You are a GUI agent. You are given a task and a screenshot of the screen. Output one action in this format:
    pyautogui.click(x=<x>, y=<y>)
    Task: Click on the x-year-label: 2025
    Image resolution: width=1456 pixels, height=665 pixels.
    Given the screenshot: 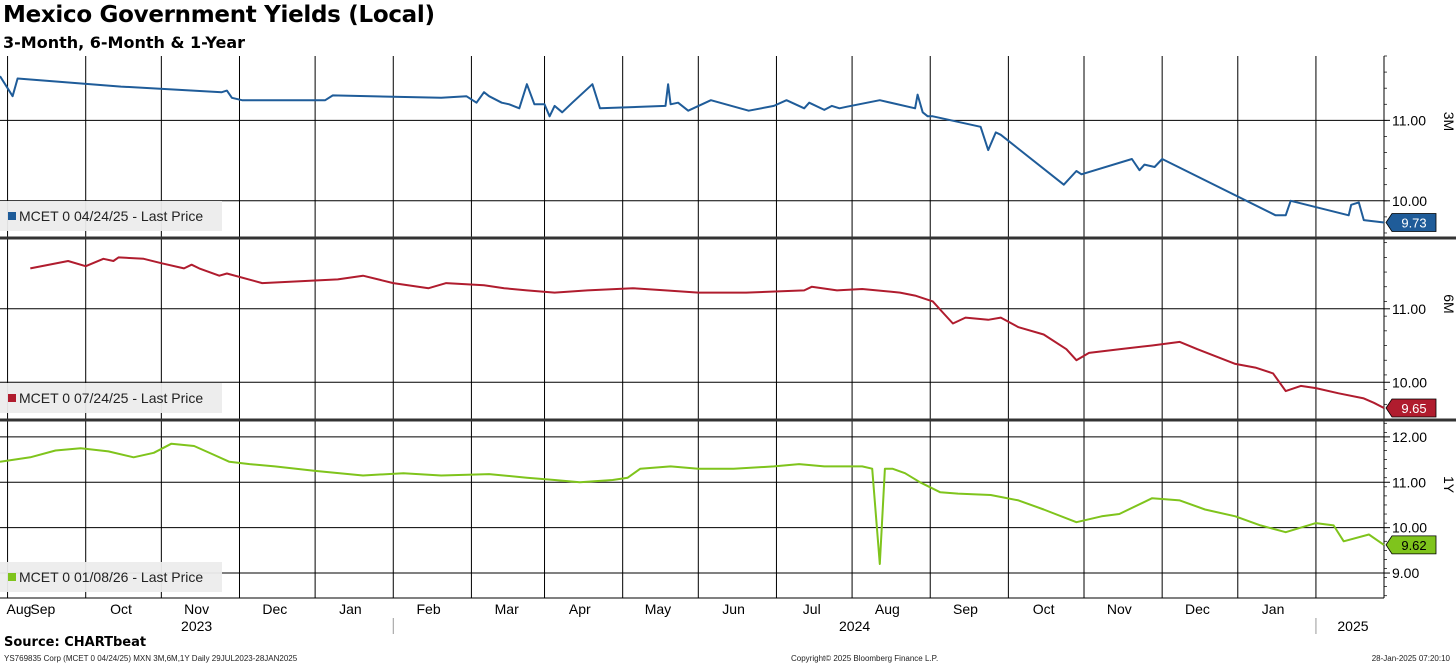 What is the action you would take?
    pyautogui.click(x=1352, y=626)
    